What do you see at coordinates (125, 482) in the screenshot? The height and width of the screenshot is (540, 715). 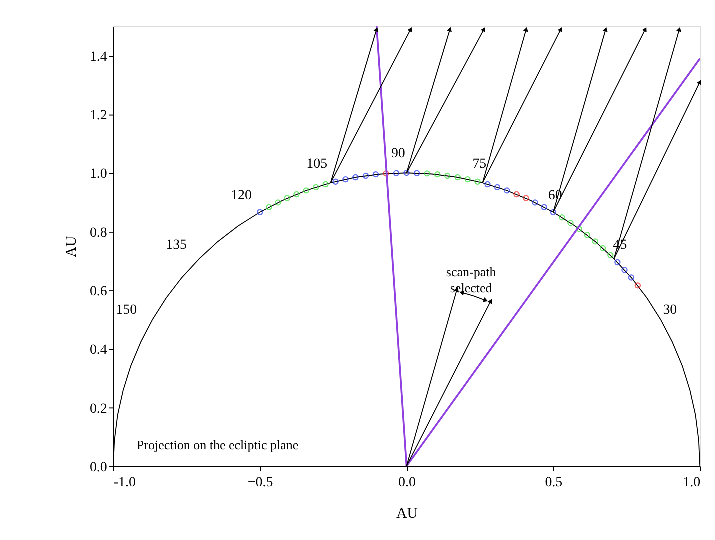 I see `x-tick-label: -1.0` at bounding box center [125, 482].